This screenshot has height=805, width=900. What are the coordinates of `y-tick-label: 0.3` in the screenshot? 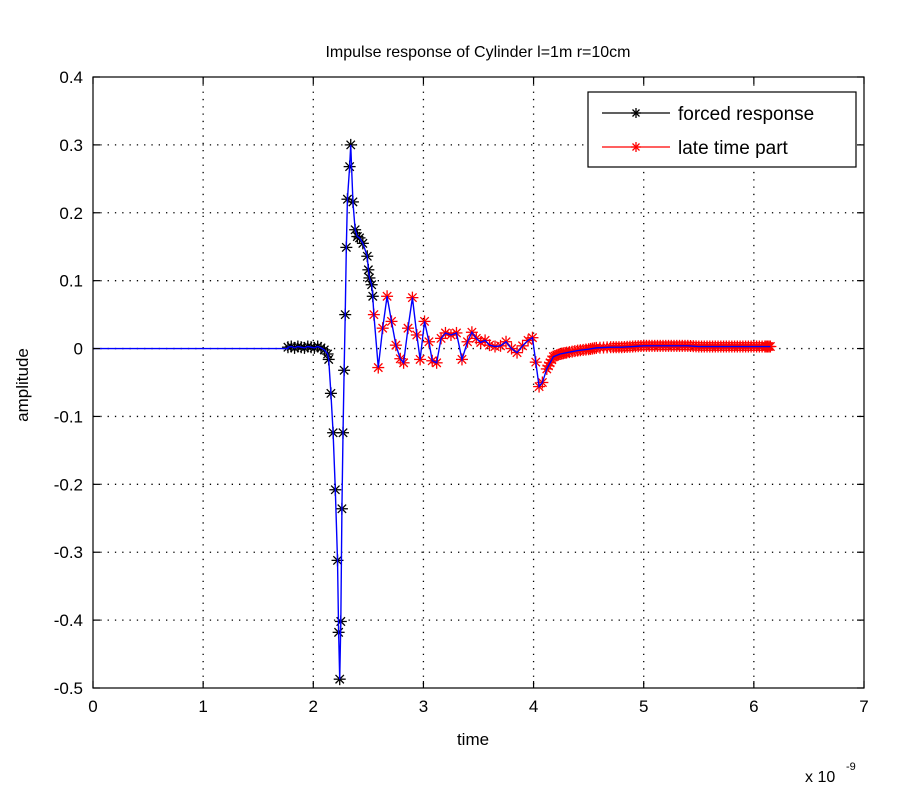 It's located at (71, 145).